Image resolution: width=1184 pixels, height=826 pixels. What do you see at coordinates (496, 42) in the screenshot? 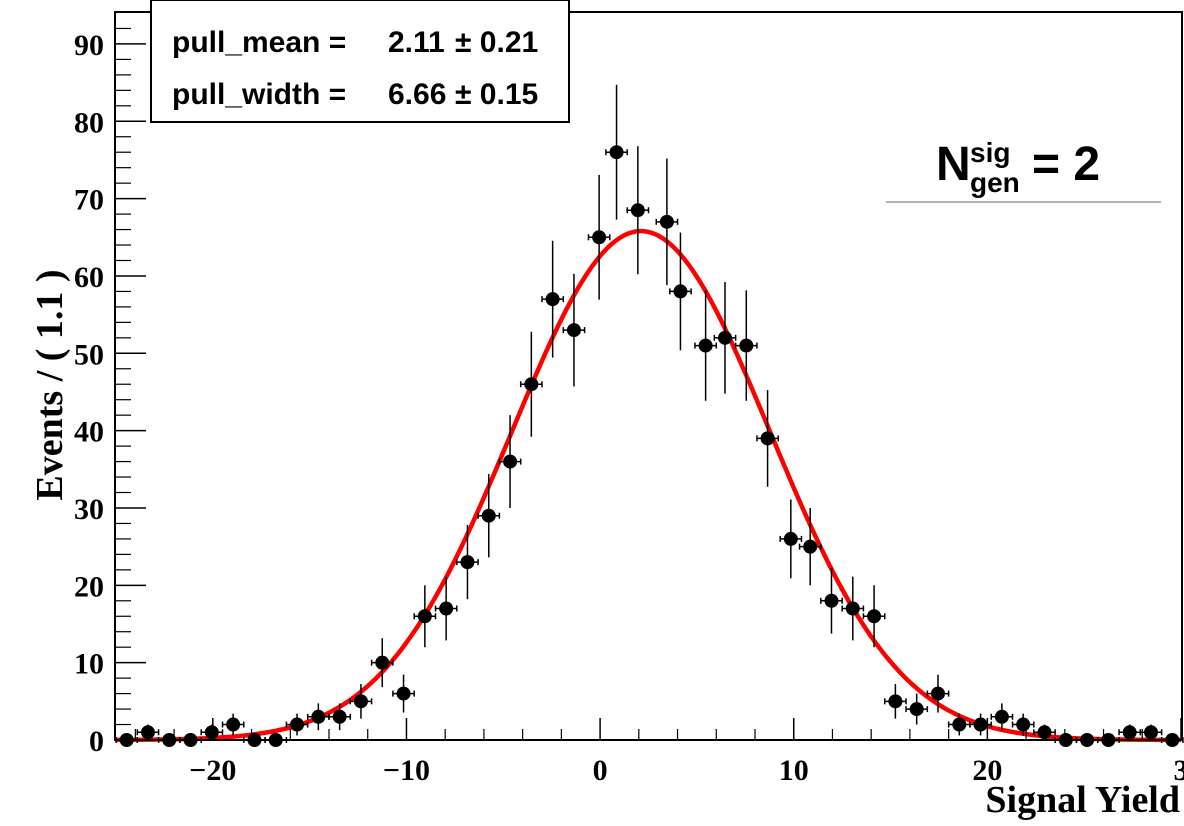
I see `pull-mean-error: ± 0.21` at bounding box center [496, 42].